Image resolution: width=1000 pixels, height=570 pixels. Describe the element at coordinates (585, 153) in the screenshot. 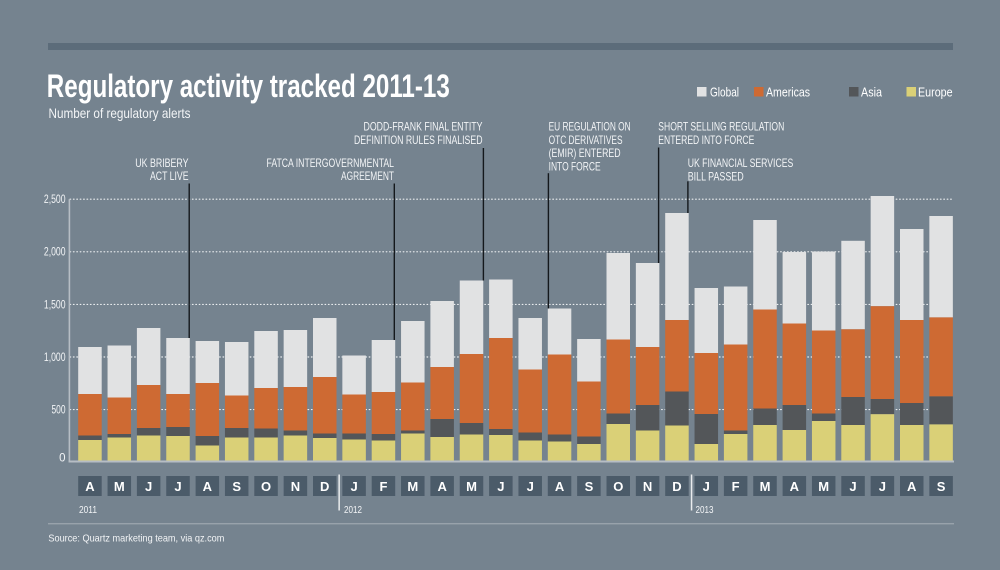

I see `svg-text: (EMIR) ENTERED` at that location.